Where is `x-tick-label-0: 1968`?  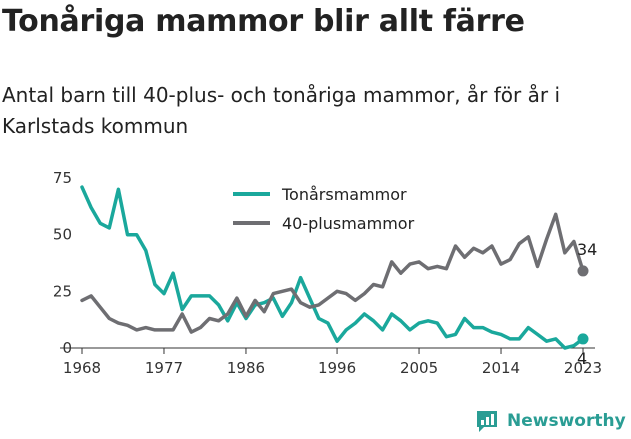 x-tick-label-0: 1968 is located at coordinates (82, 368).